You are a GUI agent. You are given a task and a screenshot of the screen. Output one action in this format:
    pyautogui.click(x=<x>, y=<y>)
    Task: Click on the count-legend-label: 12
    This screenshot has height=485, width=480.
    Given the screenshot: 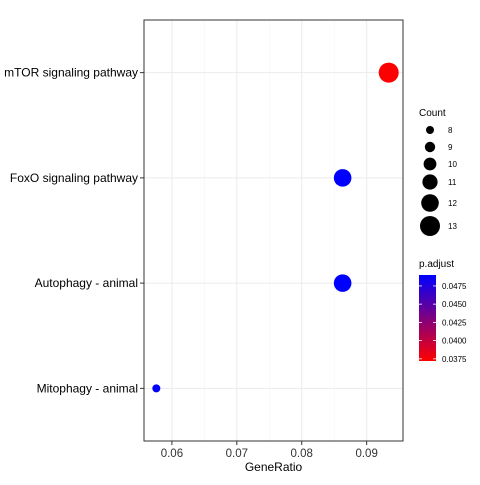 What is the action you would take?
    pyautogui.click(x=452, y=203)
    